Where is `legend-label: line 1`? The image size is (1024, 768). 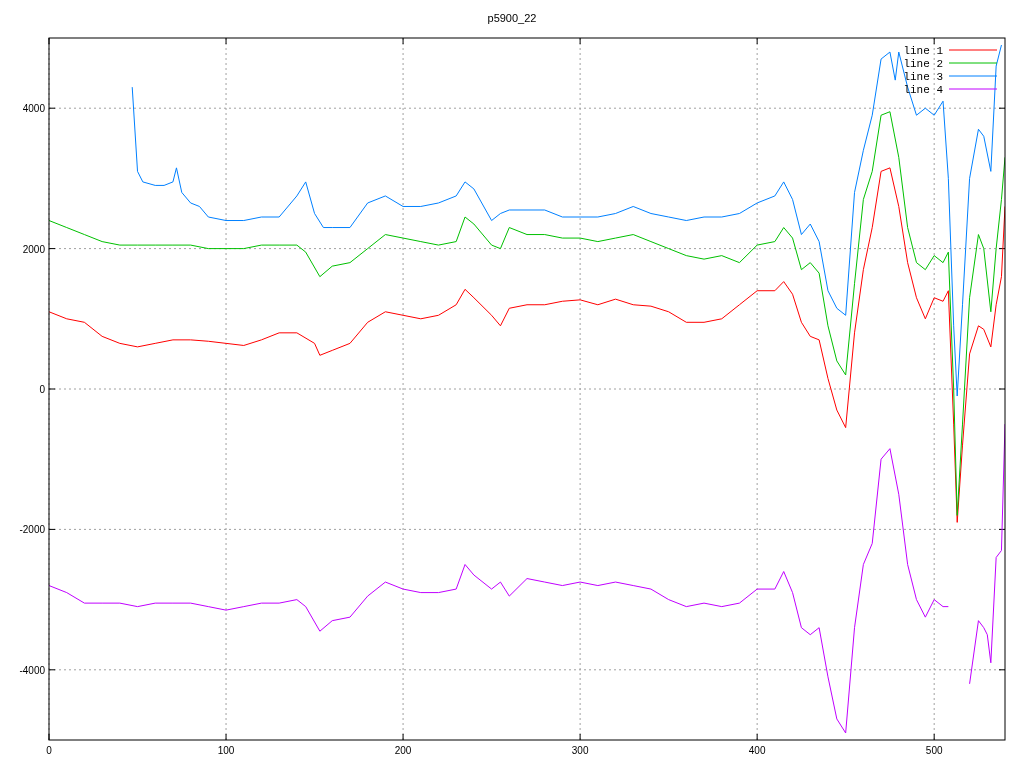
legend-label: line 1 is located at coordinates (923, 51).